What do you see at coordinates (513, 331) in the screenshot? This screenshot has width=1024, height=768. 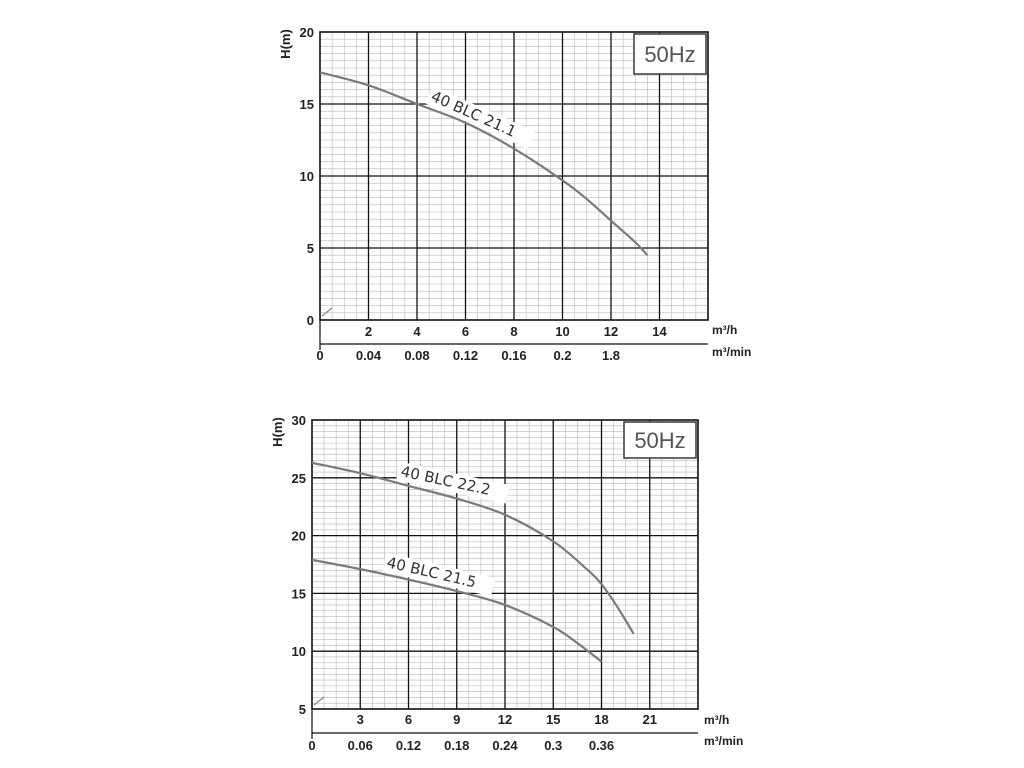 I see `x-tick-label: 8` at bounding box center [513, 331].